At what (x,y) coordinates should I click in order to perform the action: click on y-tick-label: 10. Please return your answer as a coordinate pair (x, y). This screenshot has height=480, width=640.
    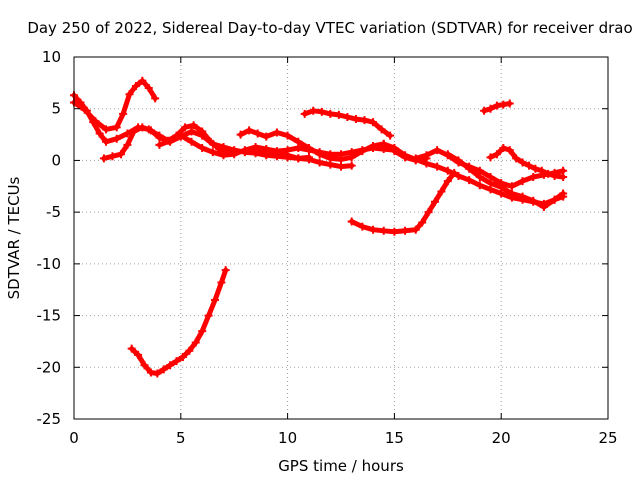
    Looking at the image, I should click on (51, 57).